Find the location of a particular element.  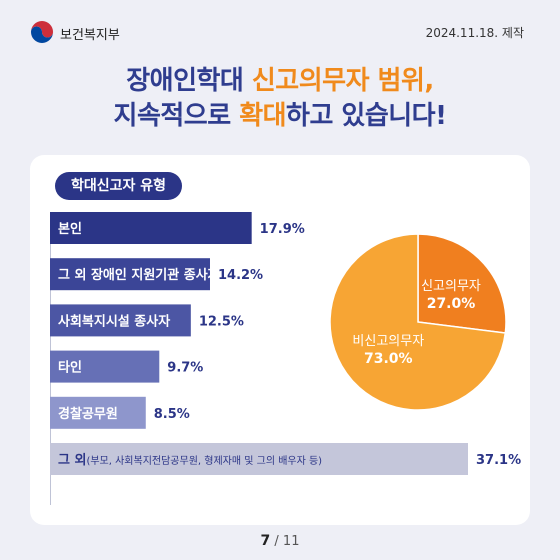

pie-slice-label-0: 신고의무자 is located at coordinates (451, 286).